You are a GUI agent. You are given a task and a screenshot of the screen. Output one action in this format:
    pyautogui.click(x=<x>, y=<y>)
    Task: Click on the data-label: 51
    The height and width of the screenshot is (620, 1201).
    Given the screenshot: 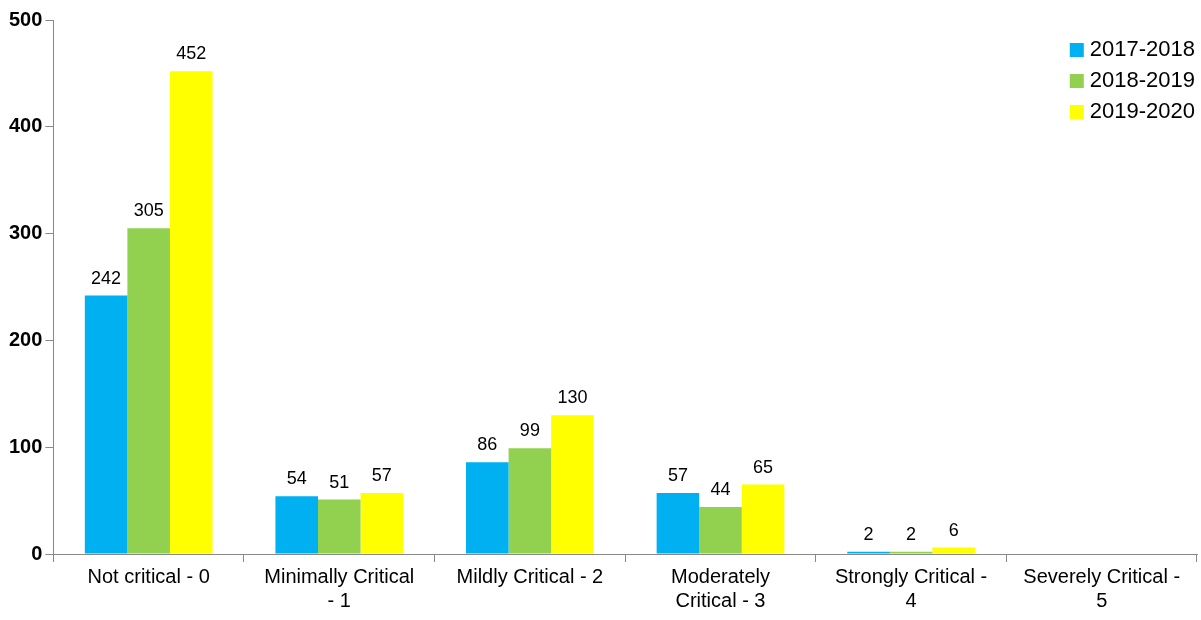 What is the action you would take?
    pyautogui.click(x=339, y=481)
    